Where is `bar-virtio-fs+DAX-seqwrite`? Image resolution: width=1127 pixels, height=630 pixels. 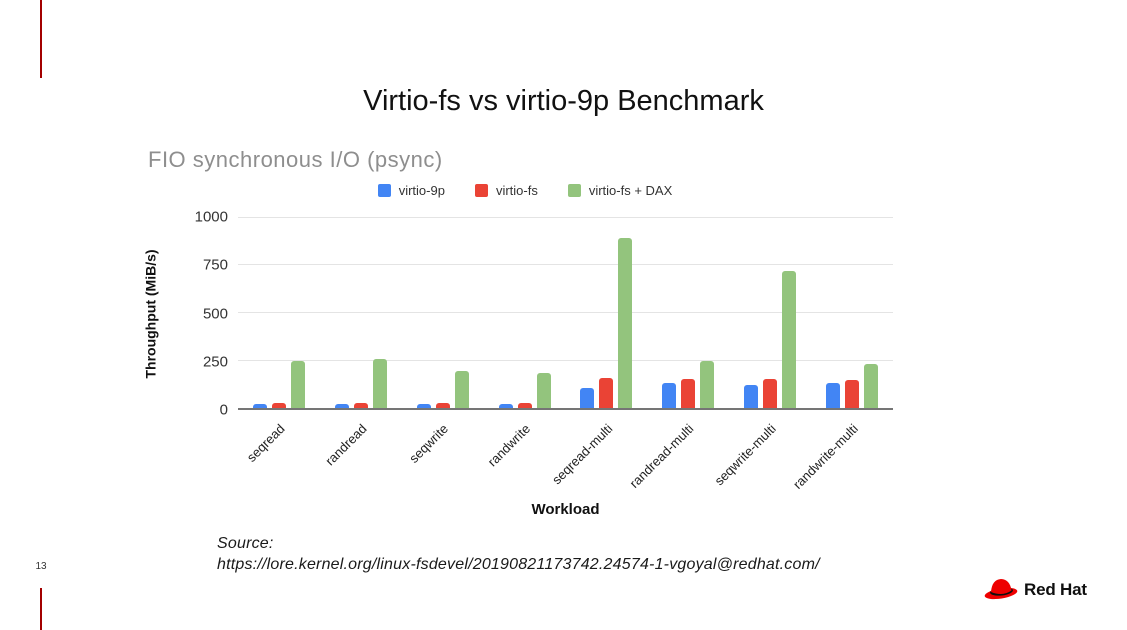 bar-virtio-fs+DAX-seqwrite is located at coordinates (461, 389).